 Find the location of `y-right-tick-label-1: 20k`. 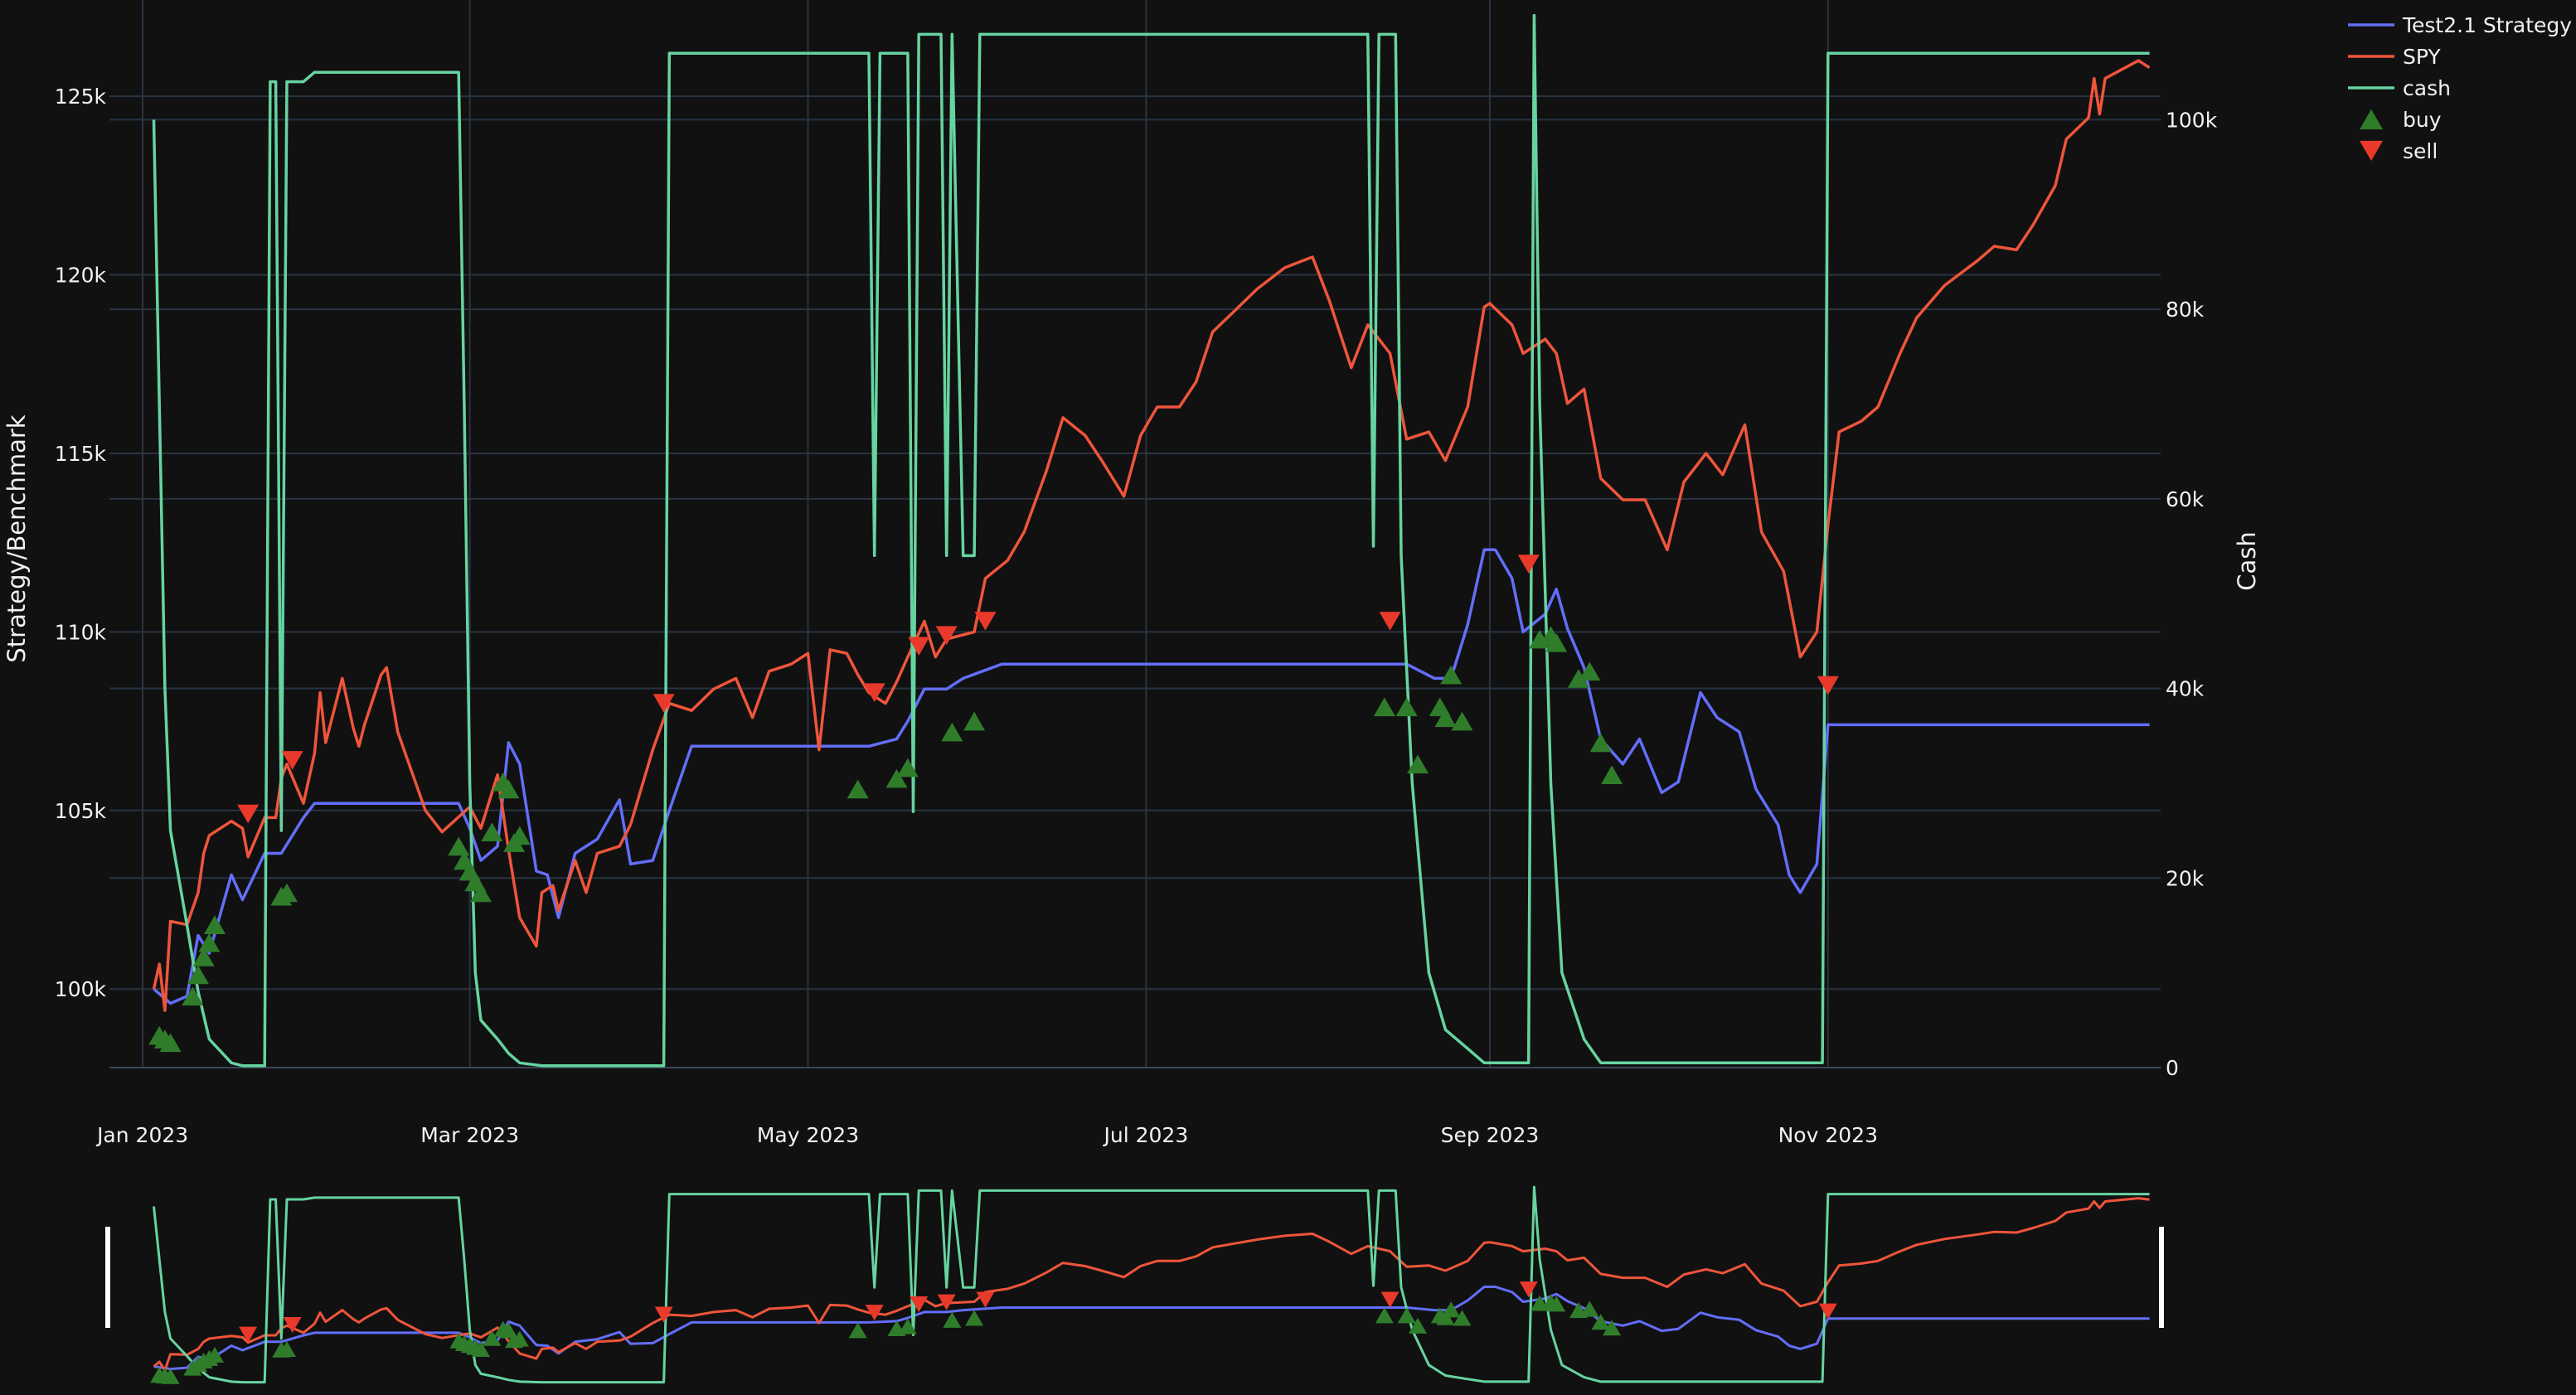

y-right-tick-label-1: 20k is located at coordinates (2185, 878).